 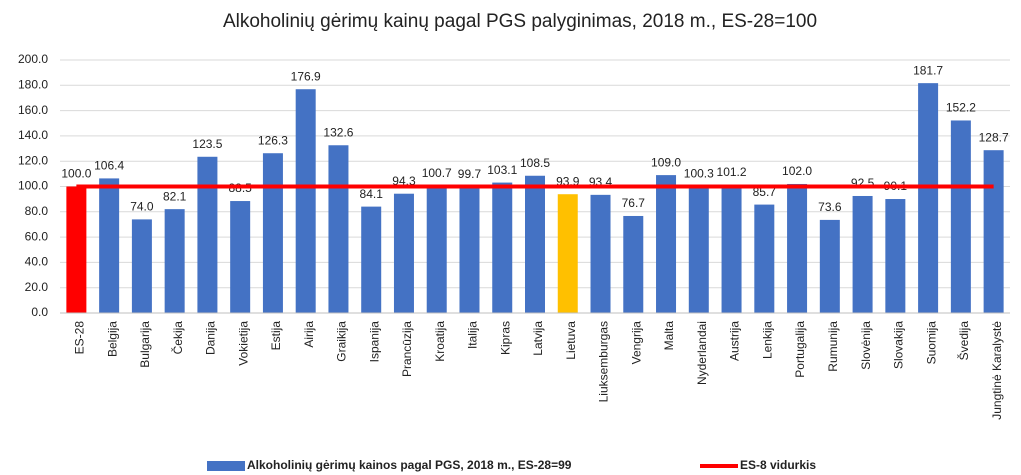 What do you see at coordinates (276, 336) in the screenshot?
I see `x-tick-label: Estija` at bounding box center [276, 336].